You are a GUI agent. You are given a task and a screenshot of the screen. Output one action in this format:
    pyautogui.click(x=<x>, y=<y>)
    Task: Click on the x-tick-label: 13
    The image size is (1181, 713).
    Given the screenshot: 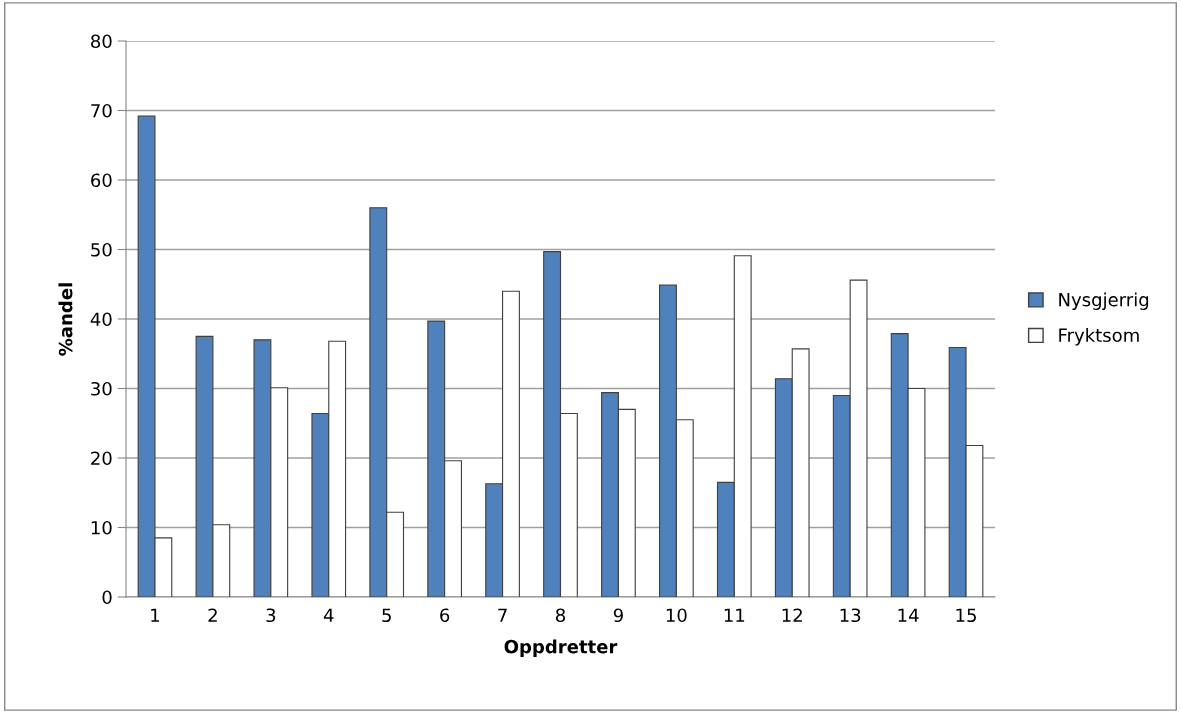 What is the action you would take?
    pyautogui.click(x=850, y=615)
    